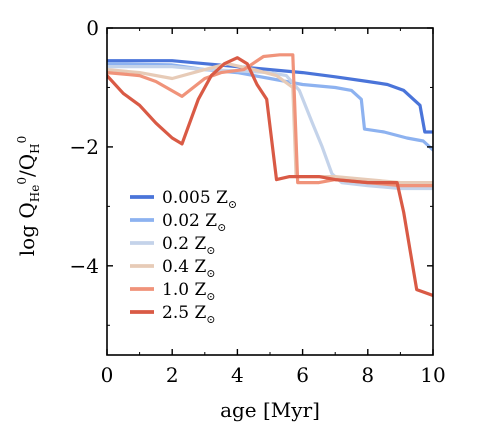 This screenshot has width=479, height=439. Describe the element at coordinates (199, 199) in the screenshot. I see `legend-label-0: 0.005 Z⊙` at that location.